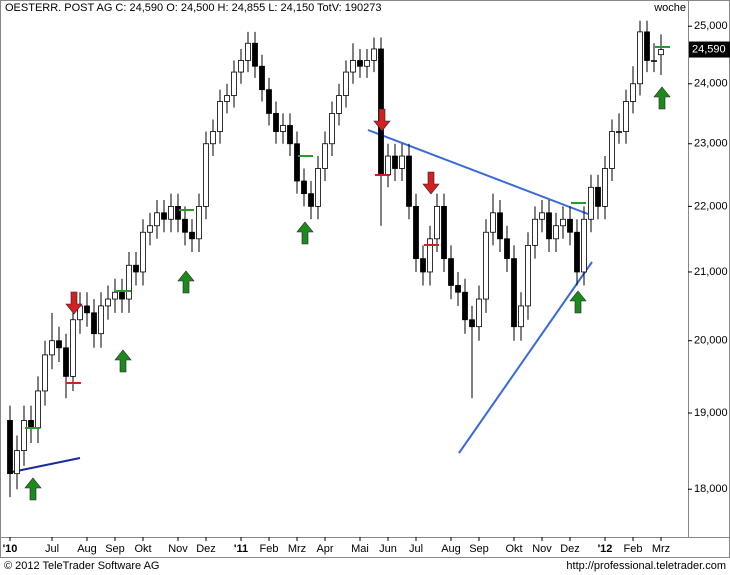 The height and width of the screenshot is (575, 730). What do you see at coordinates (711, 26) in the screenshot?
I see `y-tick-label: 25,000` at bounding box center [711, 26].